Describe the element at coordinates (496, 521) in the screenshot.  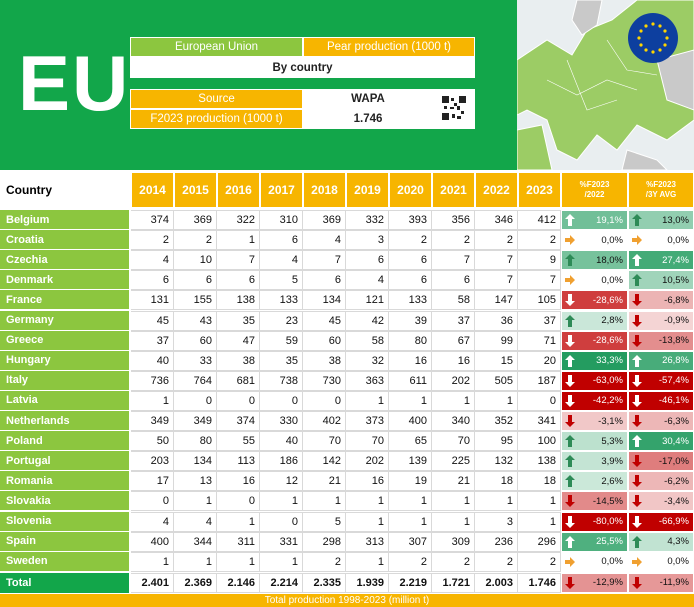
I see `production-value: 3` at that location.